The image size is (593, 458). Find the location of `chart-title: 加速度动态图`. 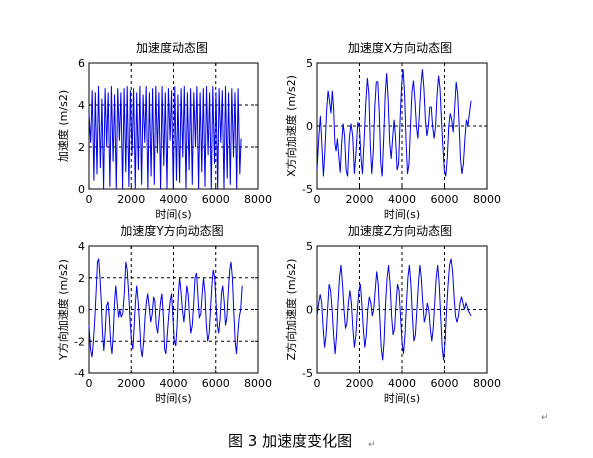

chart-title: 加速度动态图 is located at coordinates (172, 47).